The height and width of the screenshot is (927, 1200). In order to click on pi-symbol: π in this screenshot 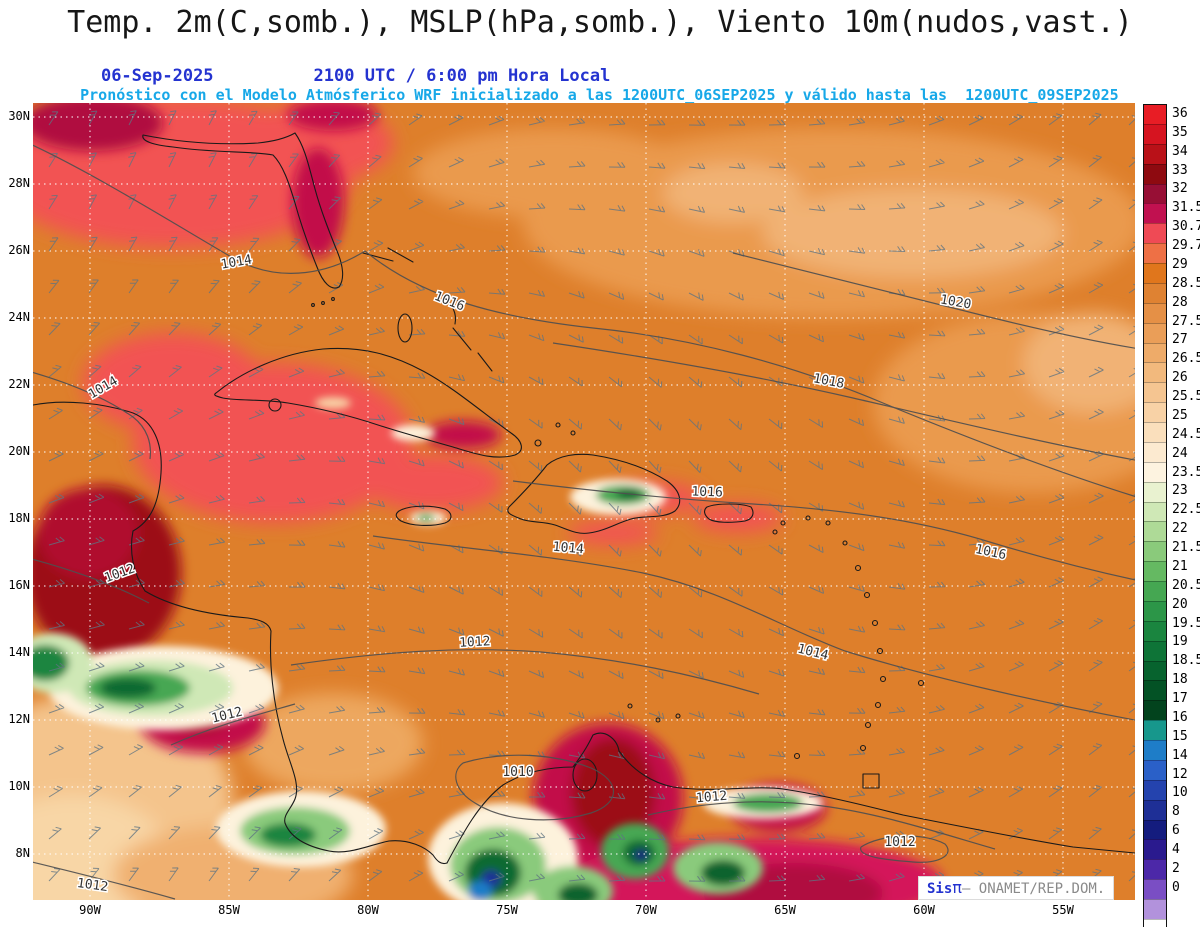, I will do `click(957, 887)`.